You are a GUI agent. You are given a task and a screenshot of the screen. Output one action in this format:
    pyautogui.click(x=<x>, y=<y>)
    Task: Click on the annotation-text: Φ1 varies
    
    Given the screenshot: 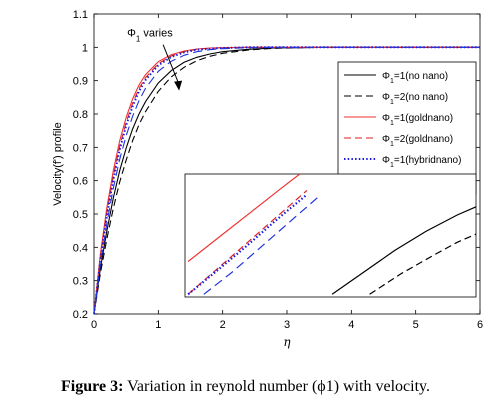 What is the action you would take?
    pyautogui.click(x=150, y=36)
    